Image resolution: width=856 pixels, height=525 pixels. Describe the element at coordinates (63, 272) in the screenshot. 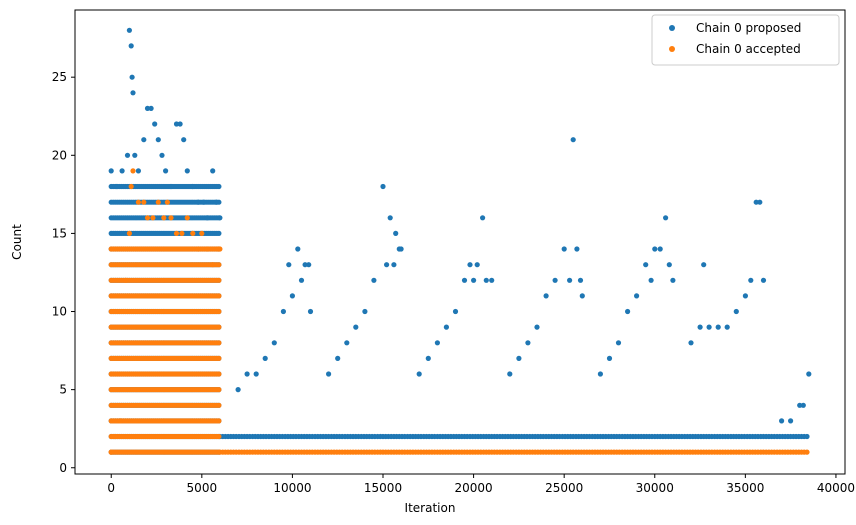

I see `y-axis: 0 5 10 15 20 25` at that location.